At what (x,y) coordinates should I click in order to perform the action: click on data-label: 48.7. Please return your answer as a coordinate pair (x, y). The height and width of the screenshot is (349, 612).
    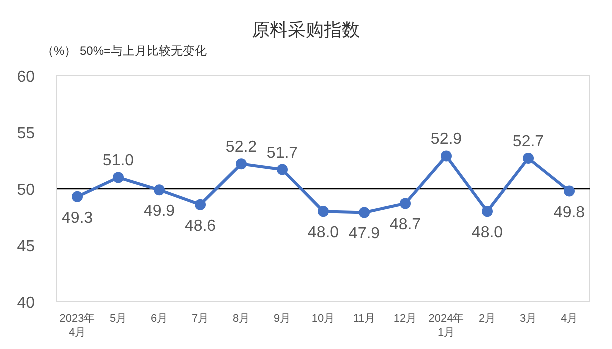
    Looking at the image, I should click on (406, 225).